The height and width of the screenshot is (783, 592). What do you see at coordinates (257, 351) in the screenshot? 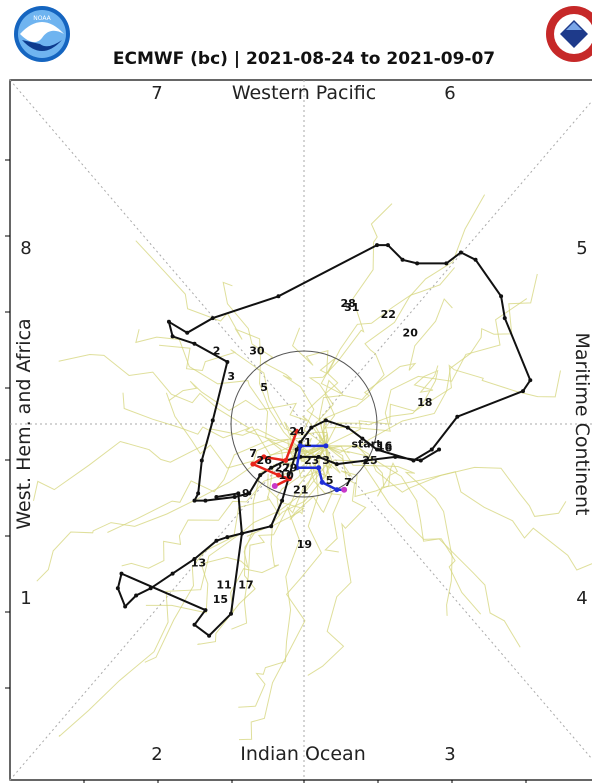
I see `day-label: 30` at bounding box center [257, 351].